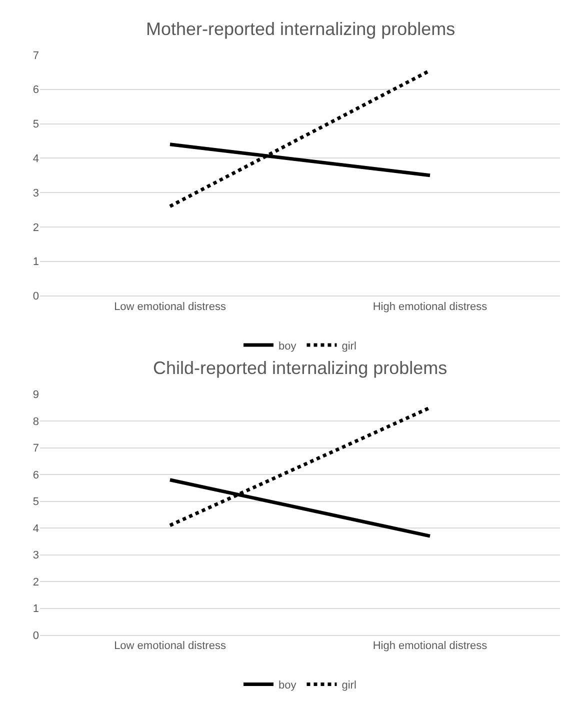  Describe the element at coordinates (300, 368) in the screenshot. I see `chart-title: Child-reported internalizing problems` at that location.